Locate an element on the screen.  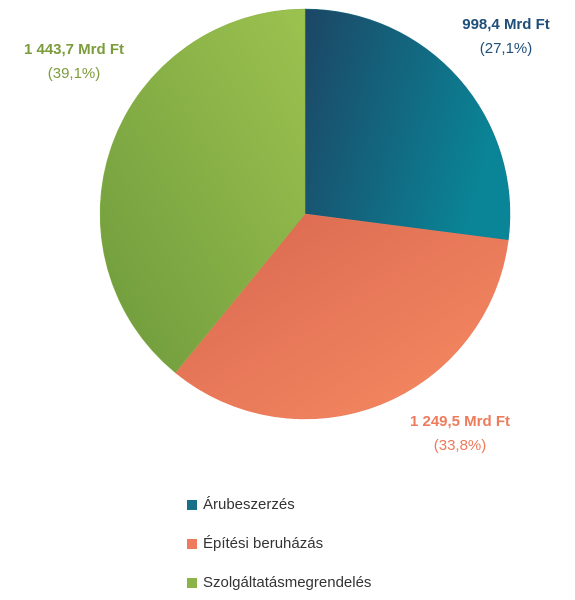
legend-label: Árubeszerzés is located at coordinates (249, 504).